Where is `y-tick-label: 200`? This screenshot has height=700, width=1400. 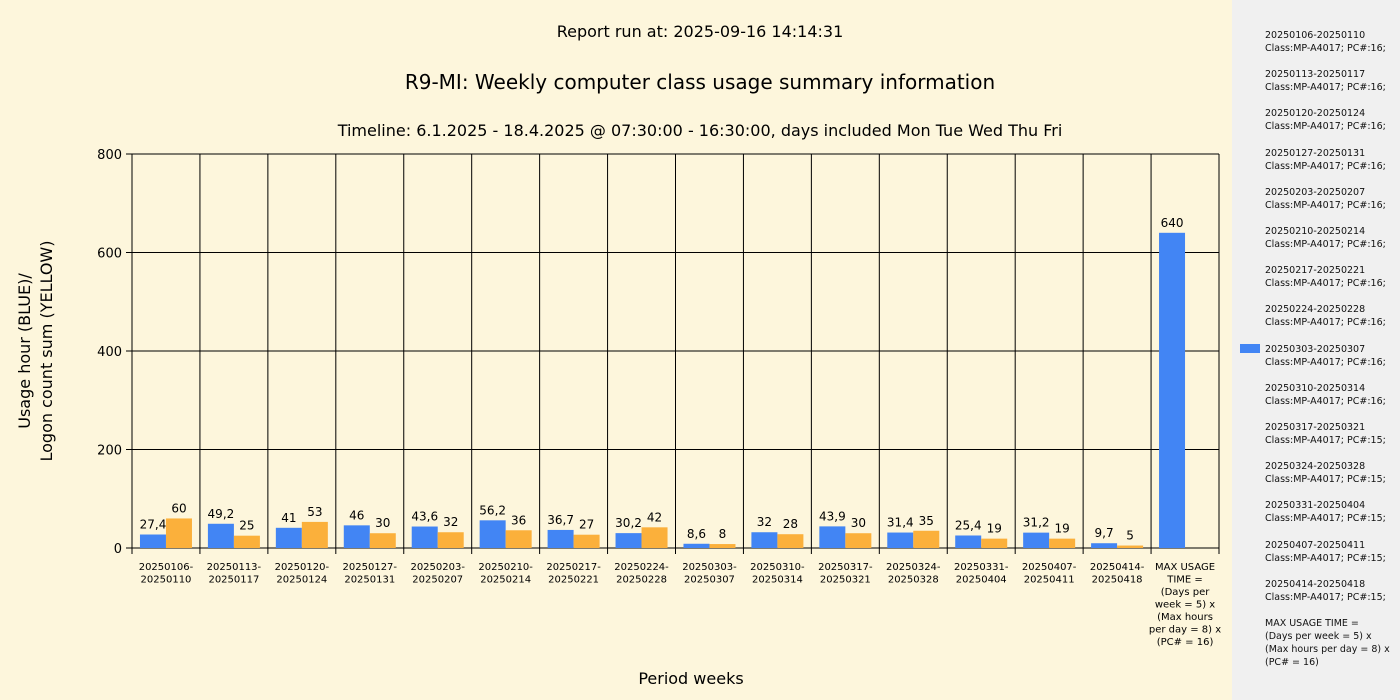
y-tick-label: 200 is located at coordinates (109, 451).